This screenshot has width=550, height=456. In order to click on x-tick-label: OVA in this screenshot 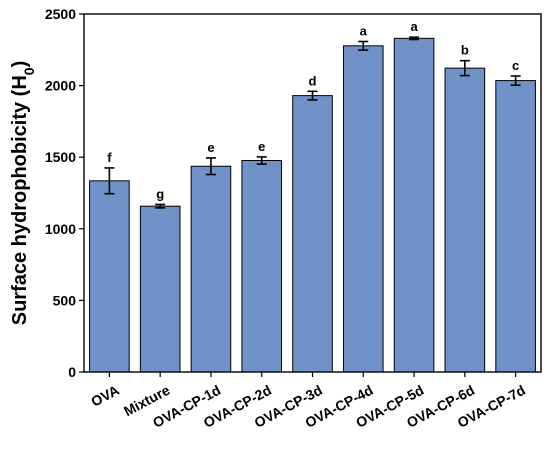, I will do `click(104, 396)`.